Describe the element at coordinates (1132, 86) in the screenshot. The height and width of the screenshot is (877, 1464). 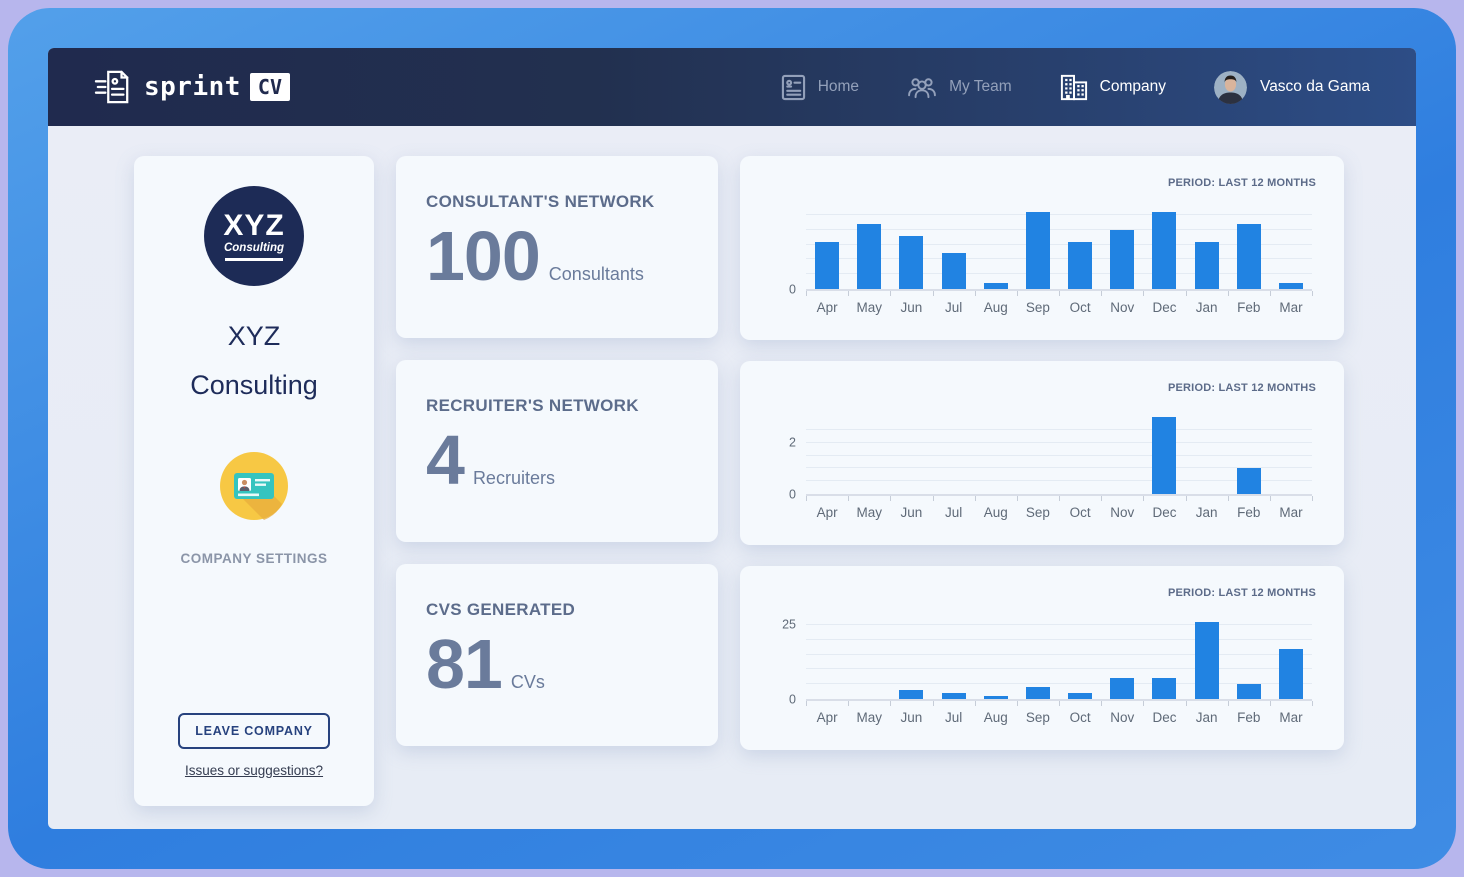
I see `nav-item-label: Company` at that location.